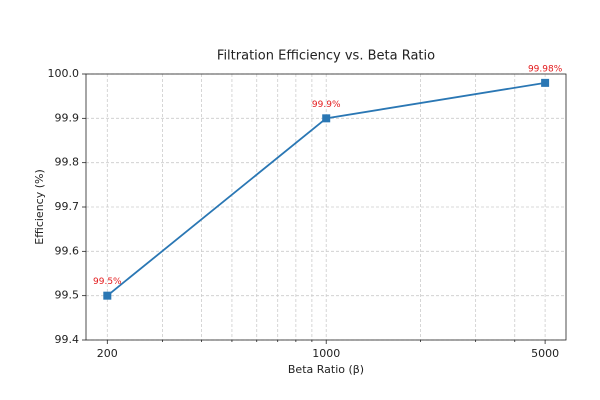 The height and width of the screenshot is (400, 600). What do you see at coordinates (64, 73) in the screenshot?
I see `y-tick-label: 100.0` at bounding box center [64, 73].